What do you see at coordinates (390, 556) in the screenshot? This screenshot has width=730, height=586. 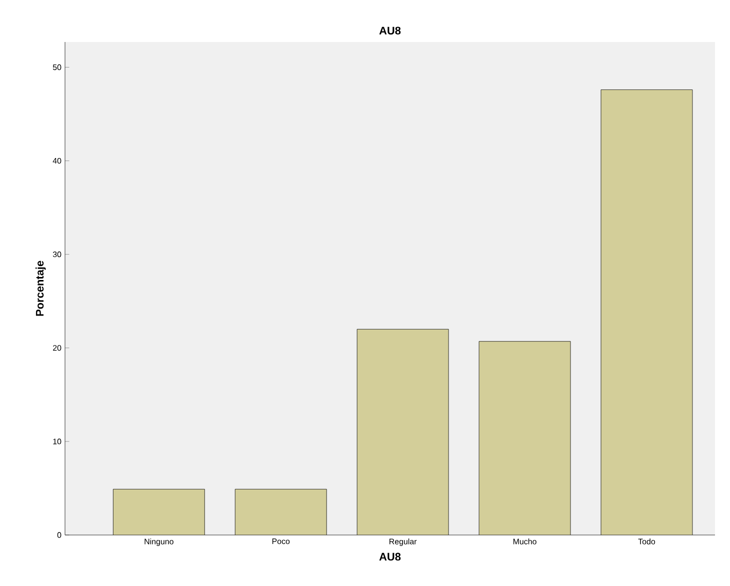 I see `x-axis-title: AU8` at bounding box center [390, 556].